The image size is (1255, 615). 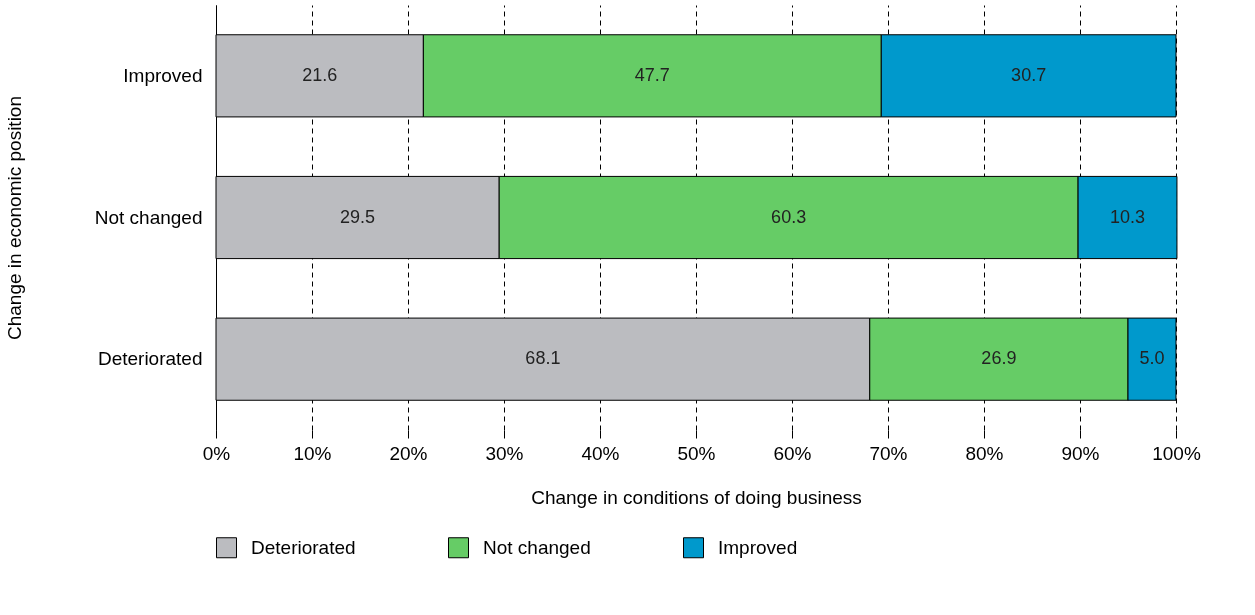 I want to click on legend-label: Not changed, so click(x=537, y=547).